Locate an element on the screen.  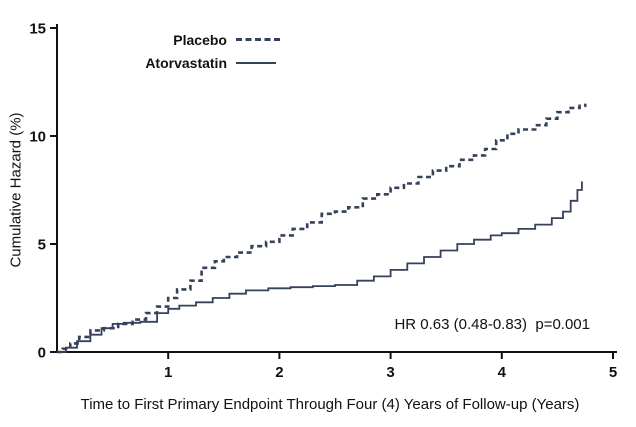
hr-annotation: HR 0.63 (0.48-0.83) p=0.001 is located at coordinates (492, 324).